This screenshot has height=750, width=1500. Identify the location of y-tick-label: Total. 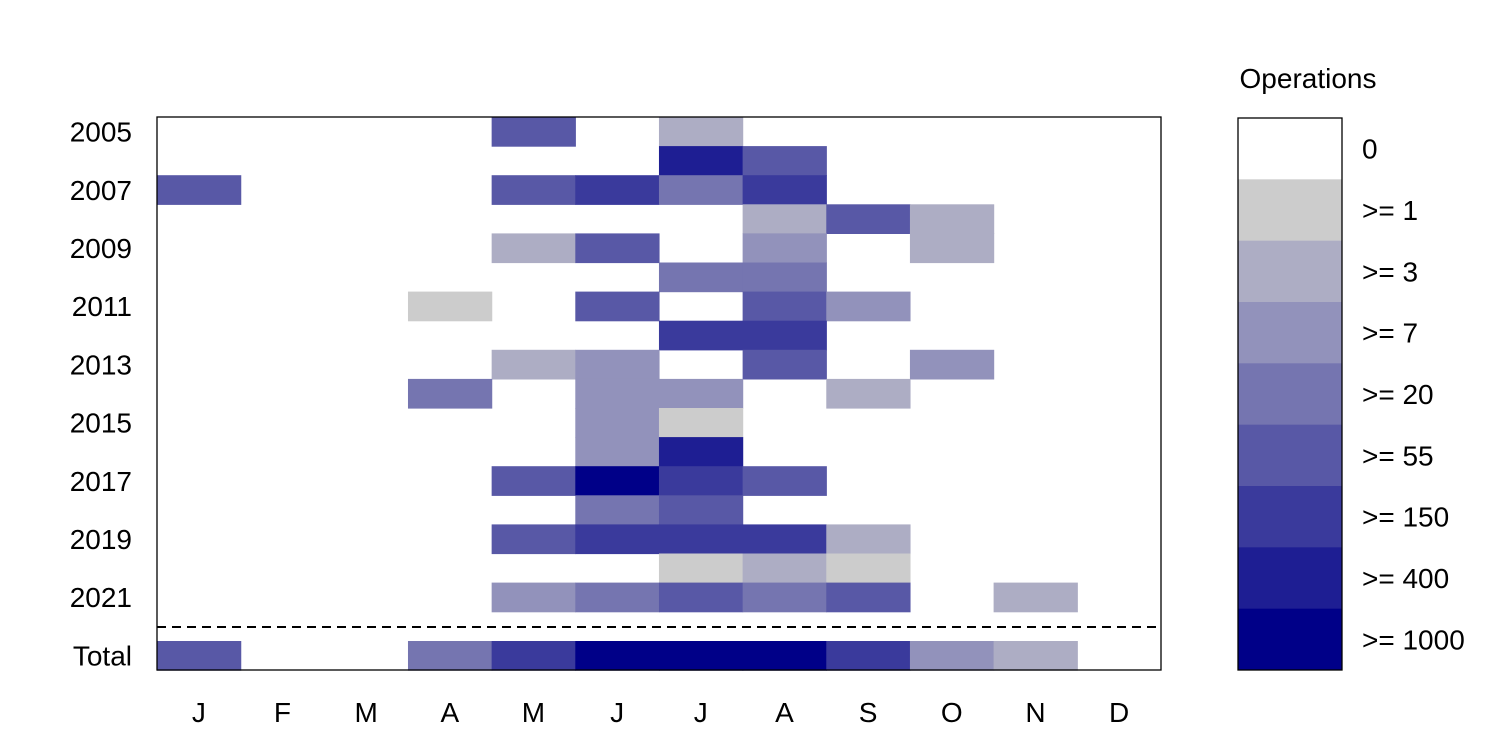
(102, 656).